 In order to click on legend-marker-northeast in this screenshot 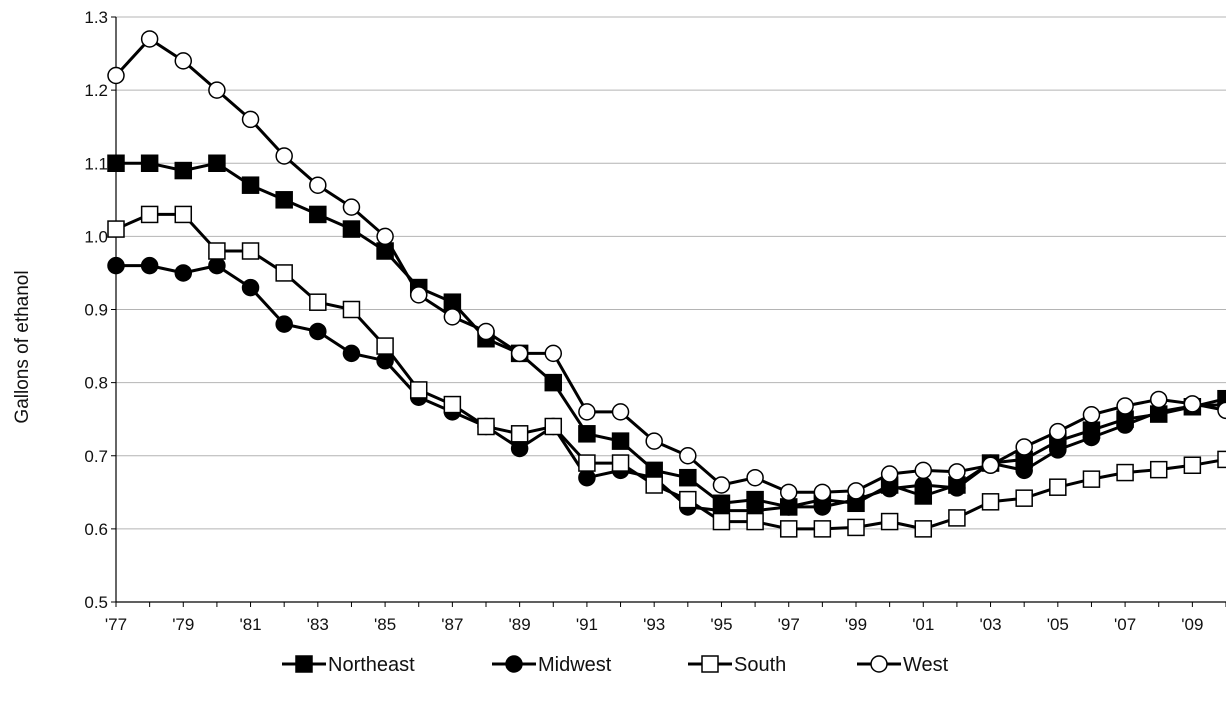, I will do `click(304, 664)`.